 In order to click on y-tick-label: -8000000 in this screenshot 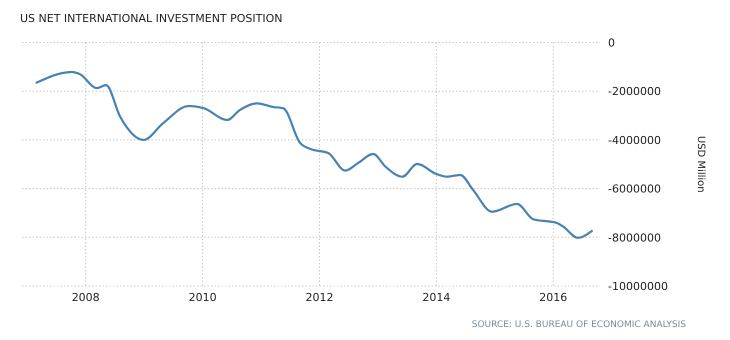, I will do `click(634, 237)`.